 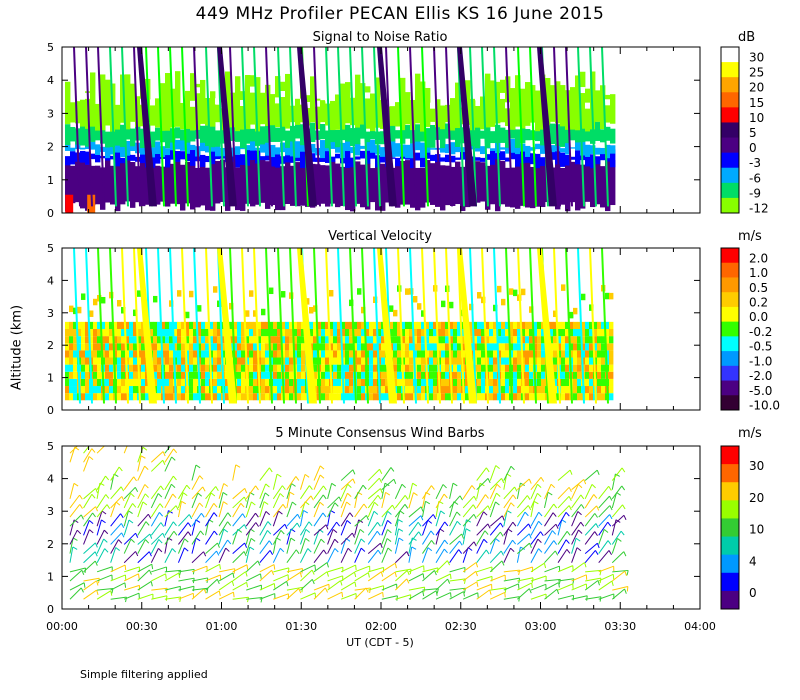 What do you see at coordinates (620, 626) in the screenshot?
I see `x-tick-label: 03:30` at bounding box center [620, 626].